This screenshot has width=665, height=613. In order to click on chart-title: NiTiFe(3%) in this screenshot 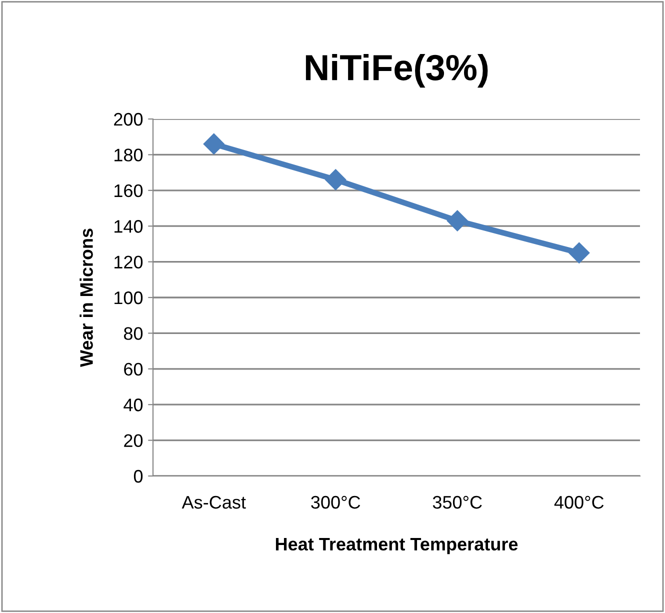, I will do `click(397, 71)`.